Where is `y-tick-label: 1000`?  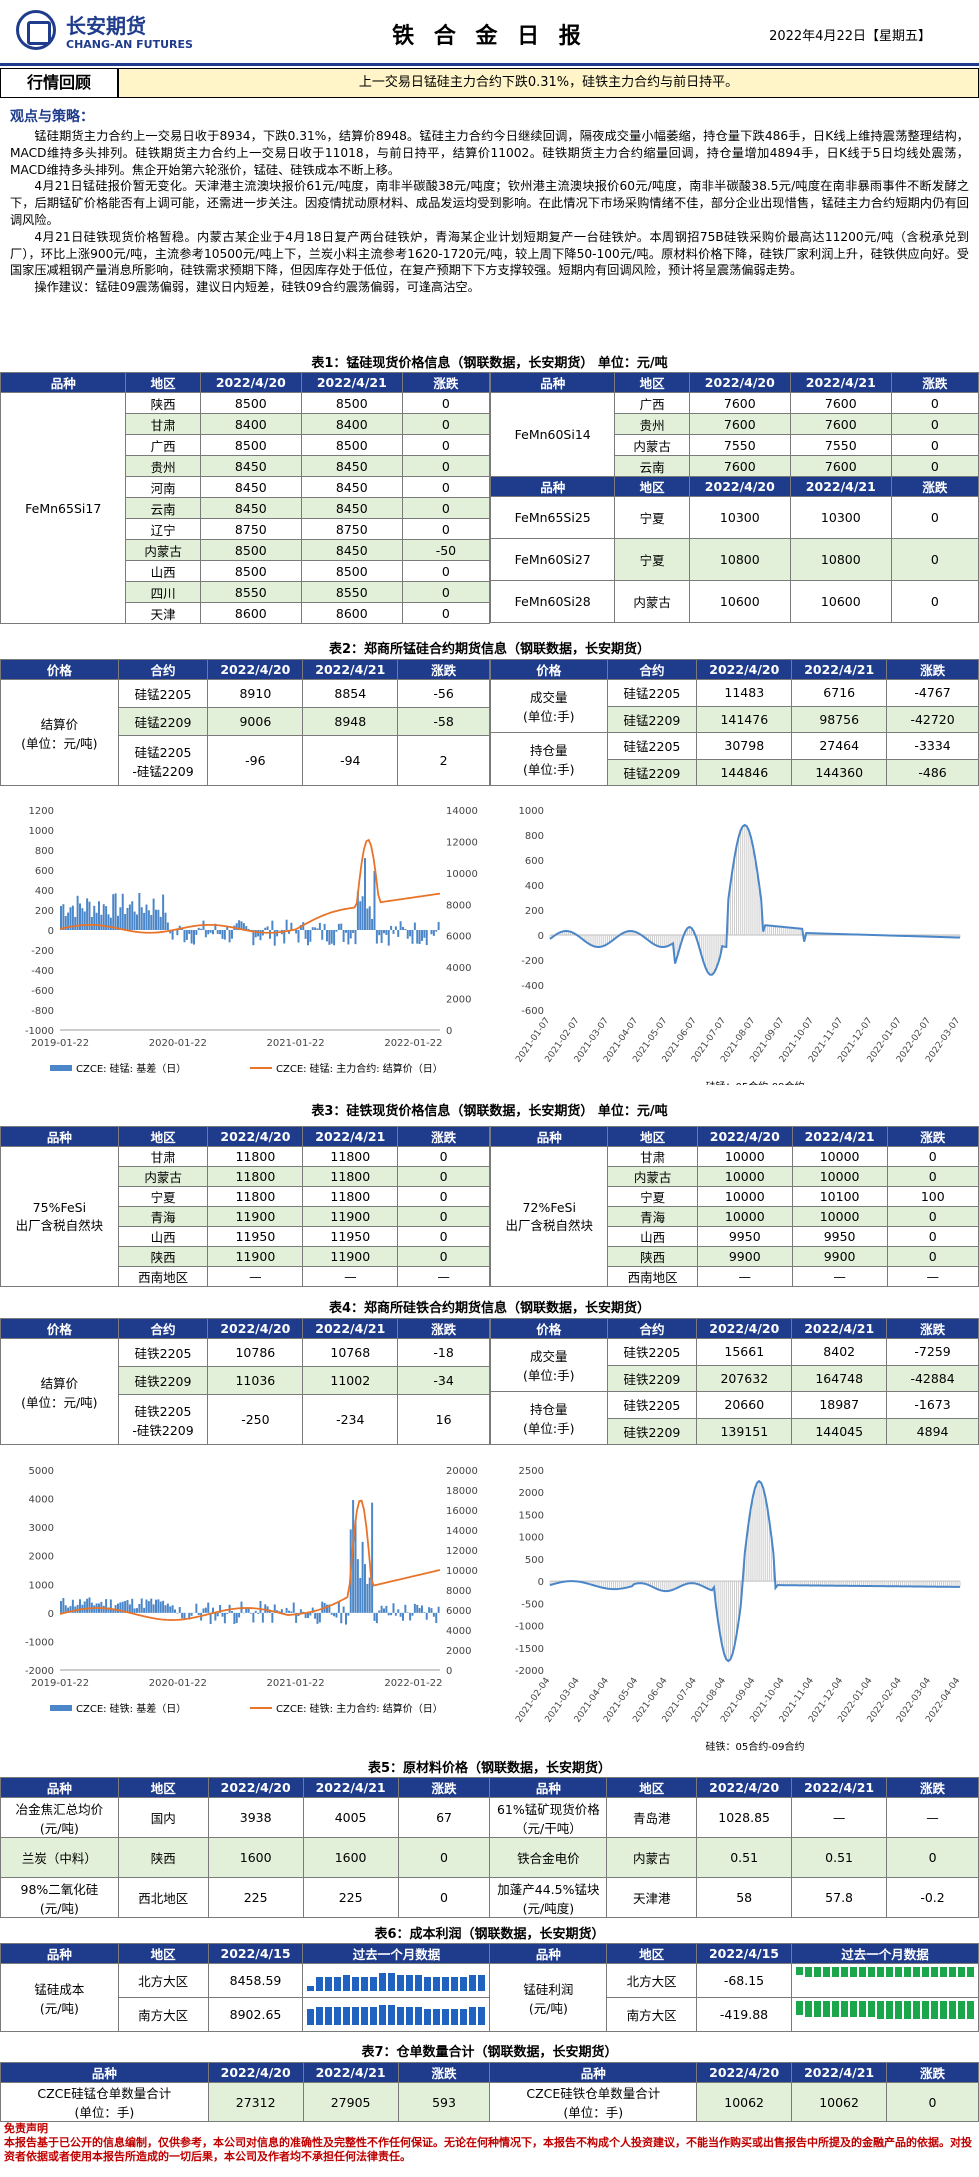 y-tick-label: 1000 is located at coordinates (531, 1538).